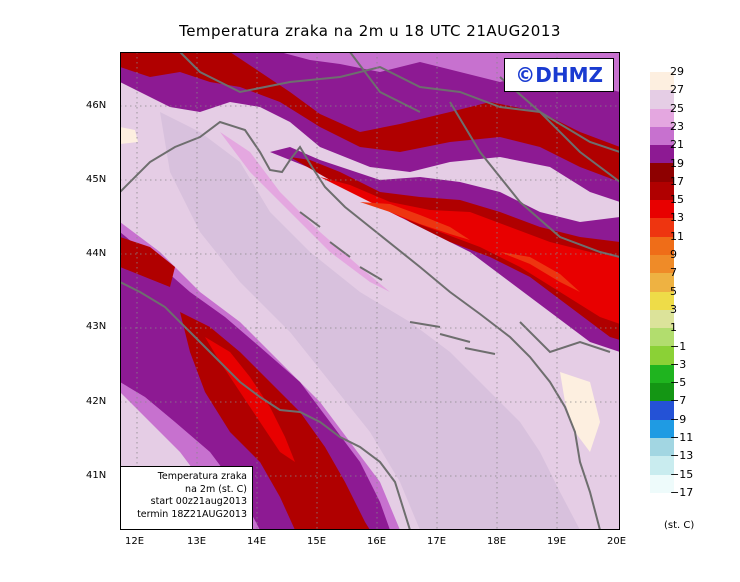 The image size is (740, 582). I want to click on lat-label: 43N, so click(96, 326).